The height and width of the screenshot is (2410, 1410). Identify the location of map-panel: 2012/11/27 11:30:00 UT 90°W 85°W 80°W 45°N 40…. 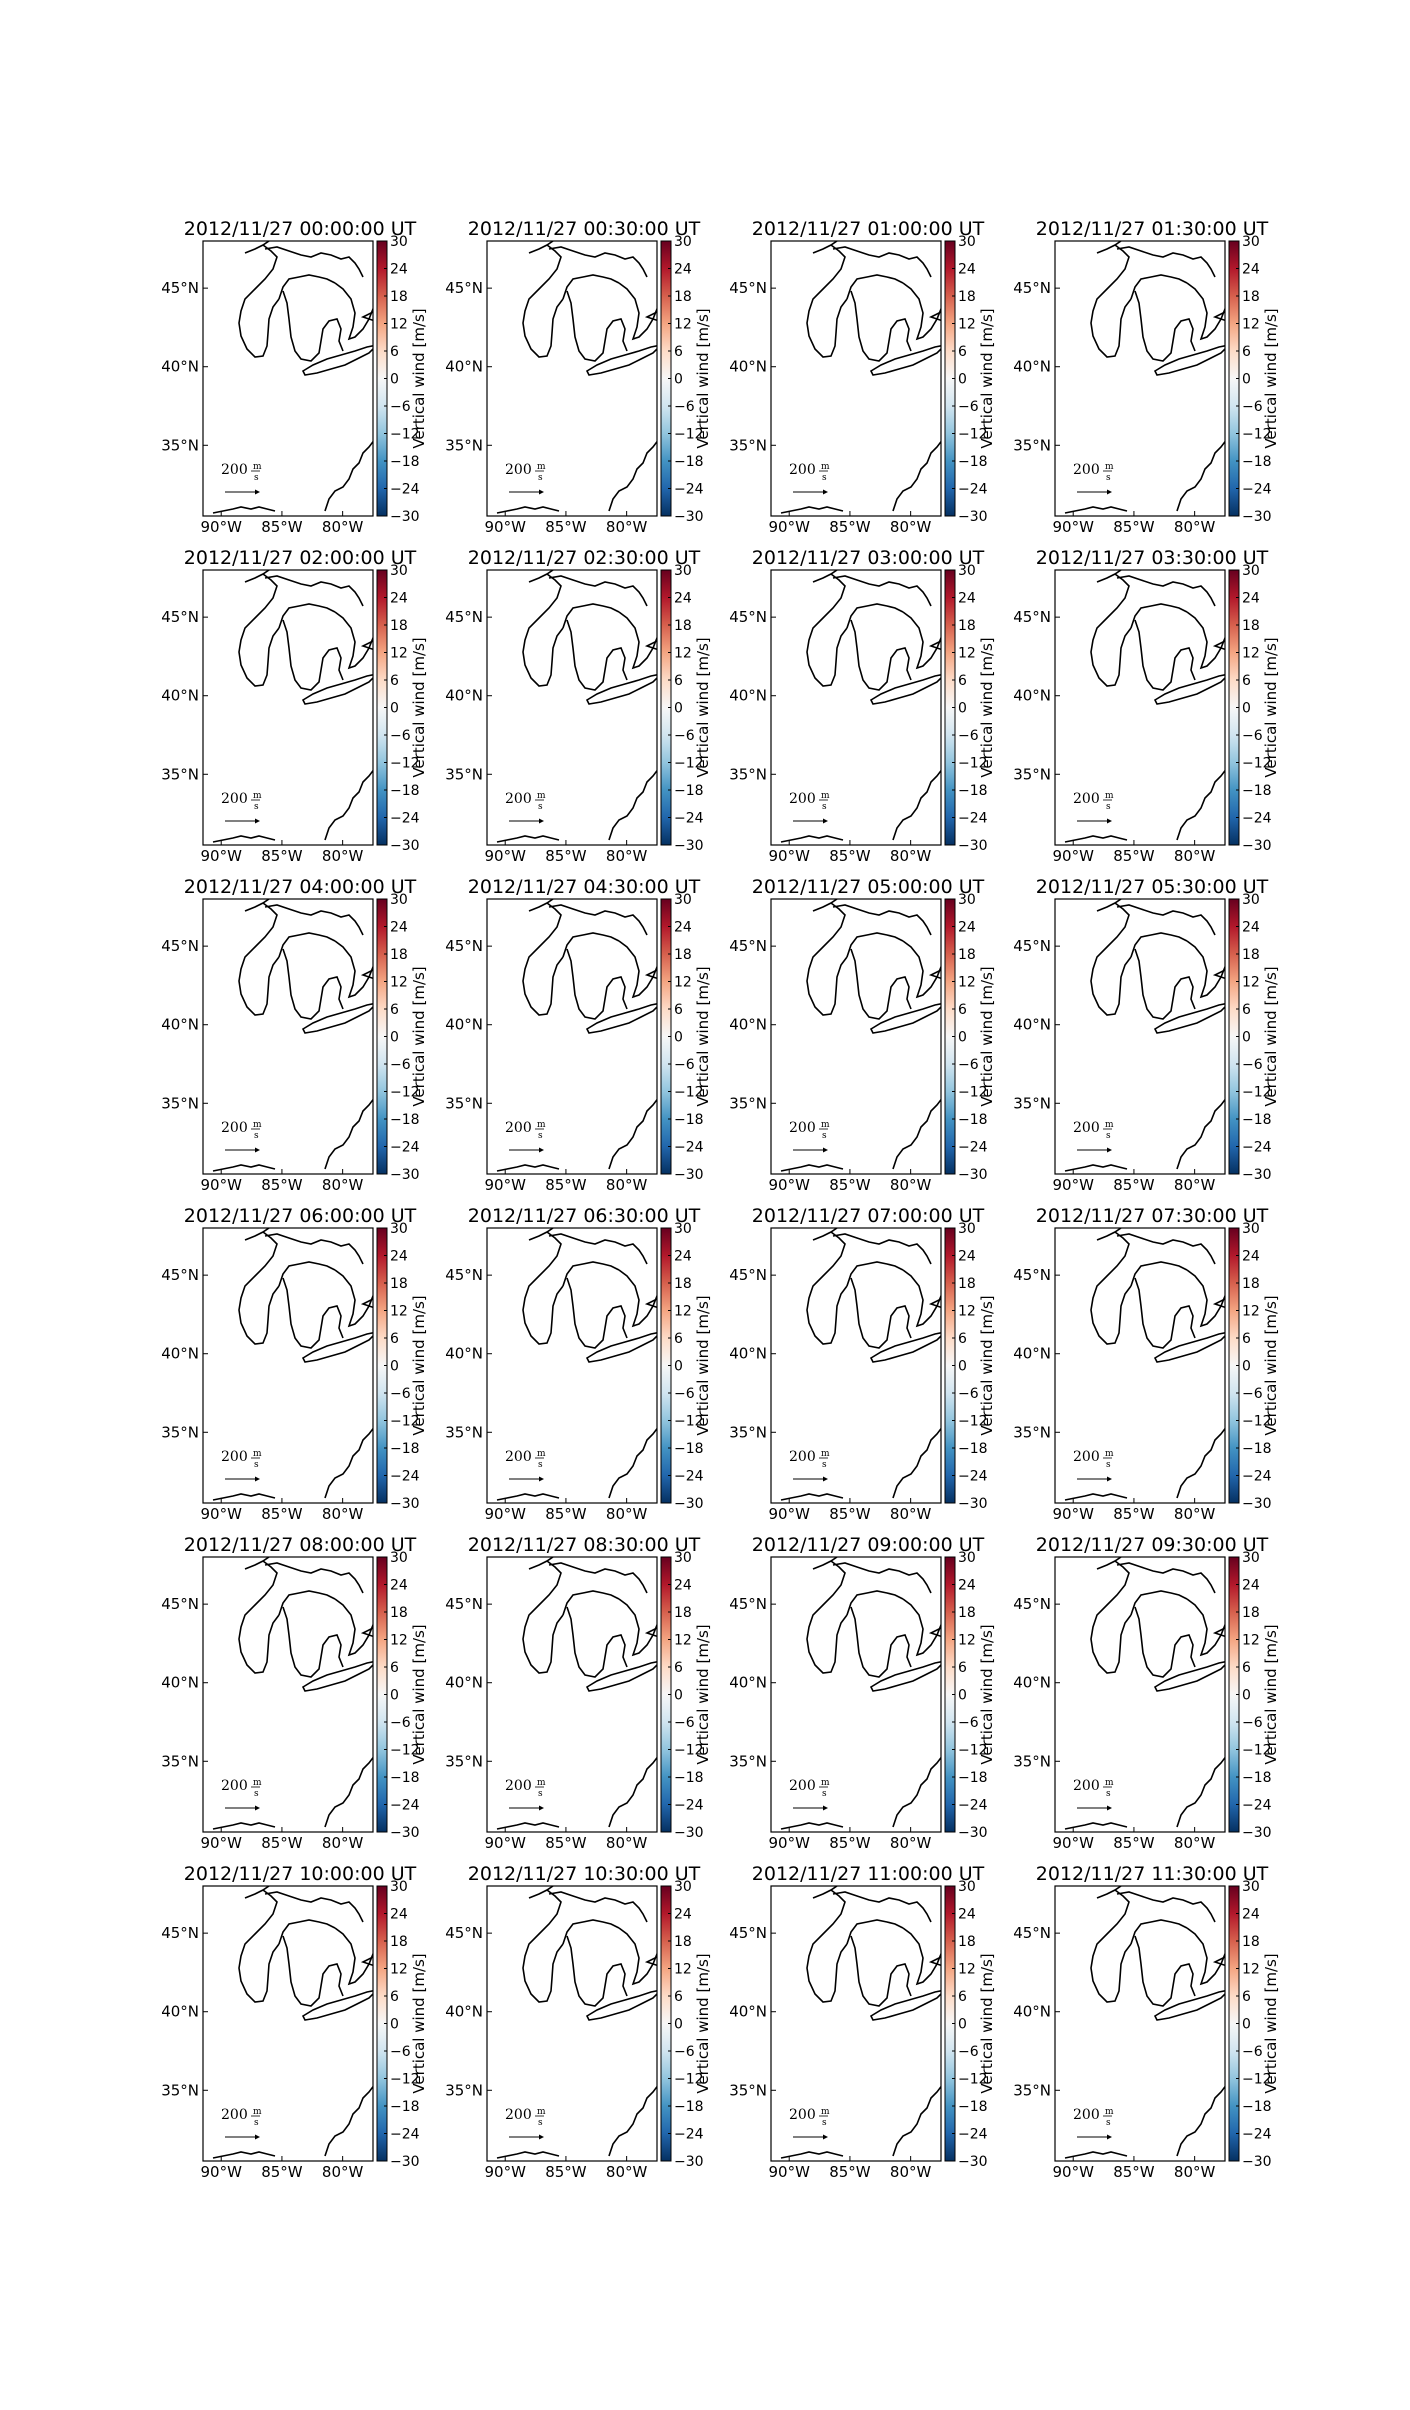
(1146, 2022).